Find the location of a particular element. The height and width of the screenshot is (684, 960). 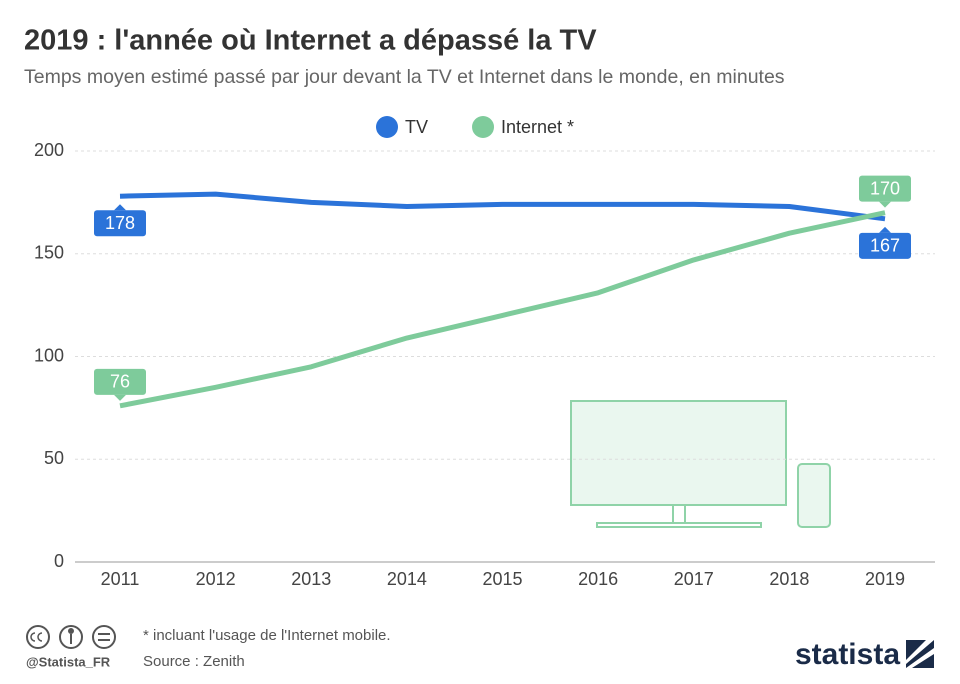

value-label-text: 167 is located at coordinates (885, 246).